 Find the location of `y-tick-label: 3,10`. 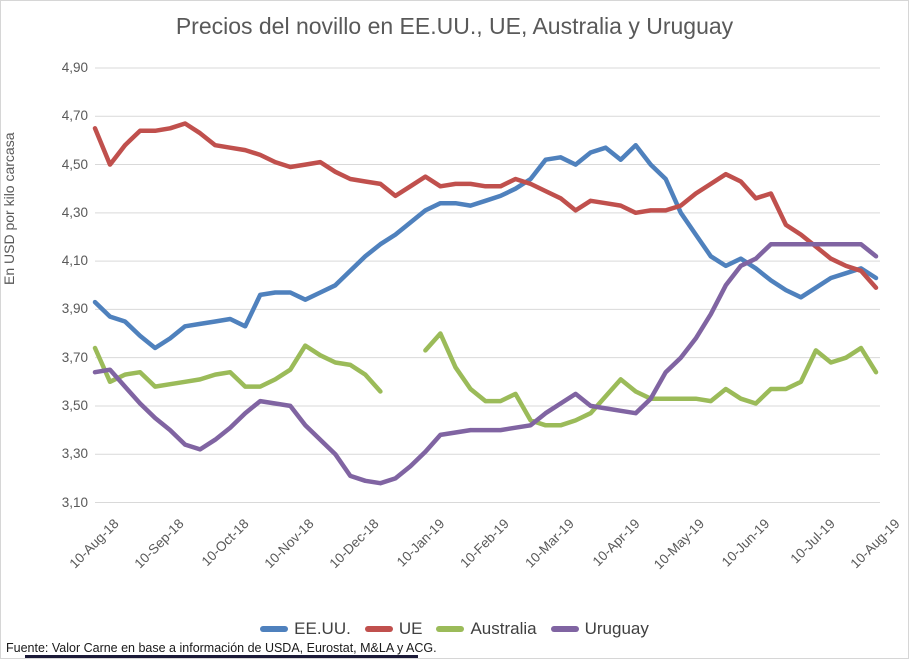

y-tick-label: 3,10 is located at coordinates (74, 502).